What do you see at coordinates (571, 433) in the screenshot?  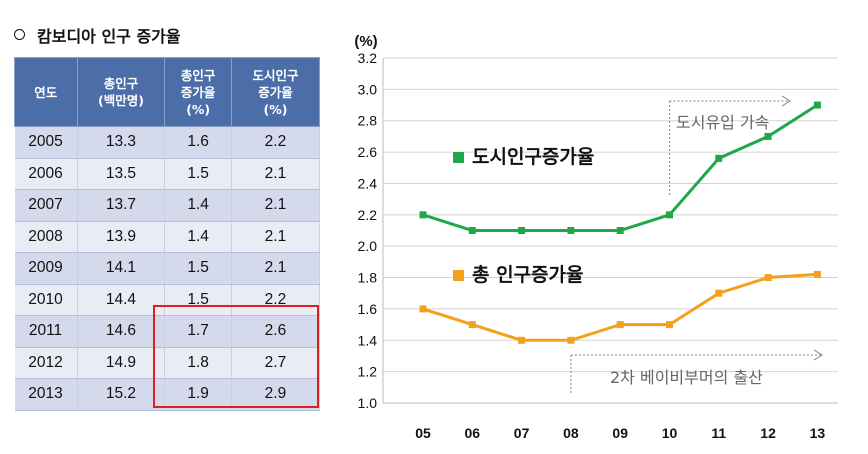 I see `x-tick-label: 08` at bounding box center [571, 433].